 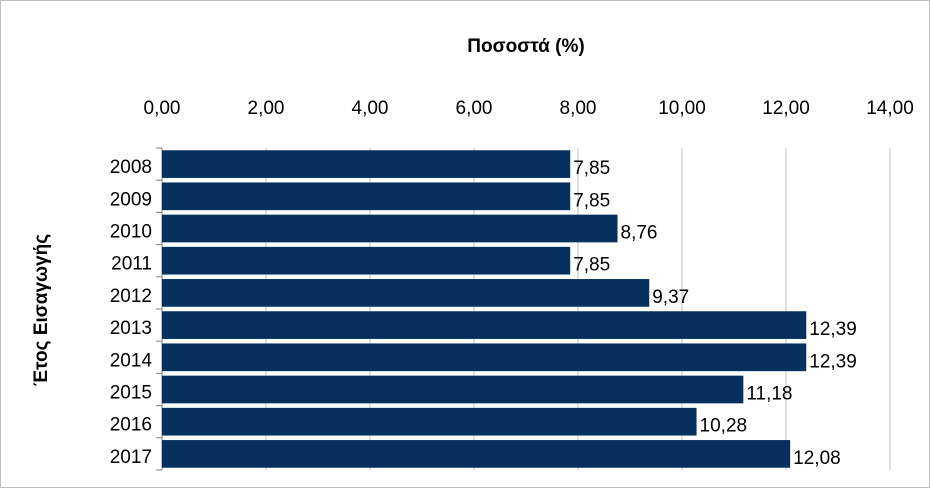 I want to click on data-label: 9,37, so click(x=670, y=297).